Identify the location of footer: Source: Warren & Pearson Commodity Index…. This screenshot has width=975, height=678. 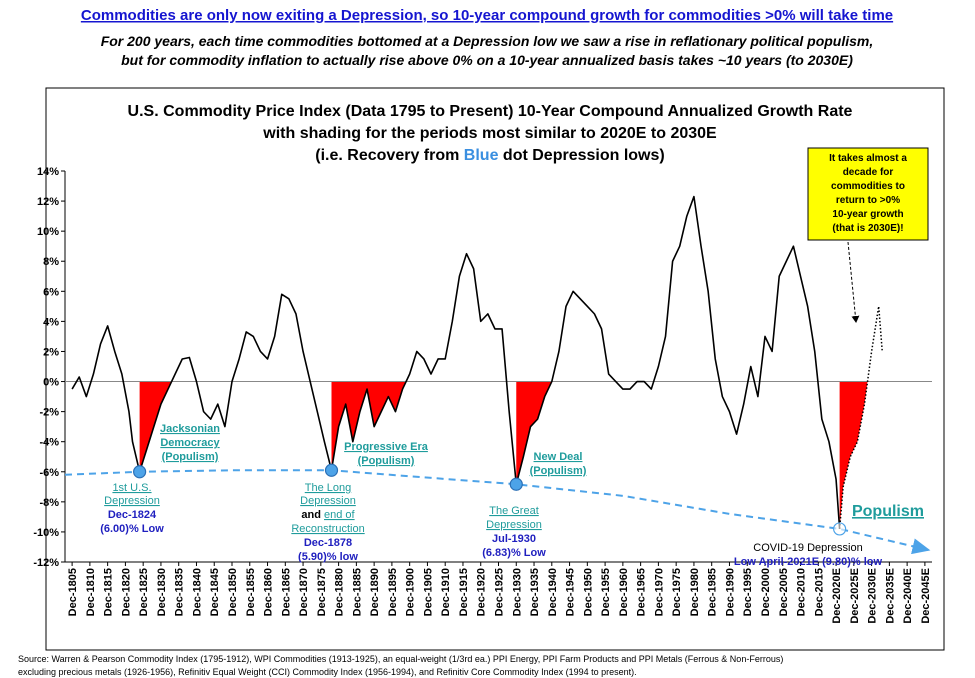
(400, 659).